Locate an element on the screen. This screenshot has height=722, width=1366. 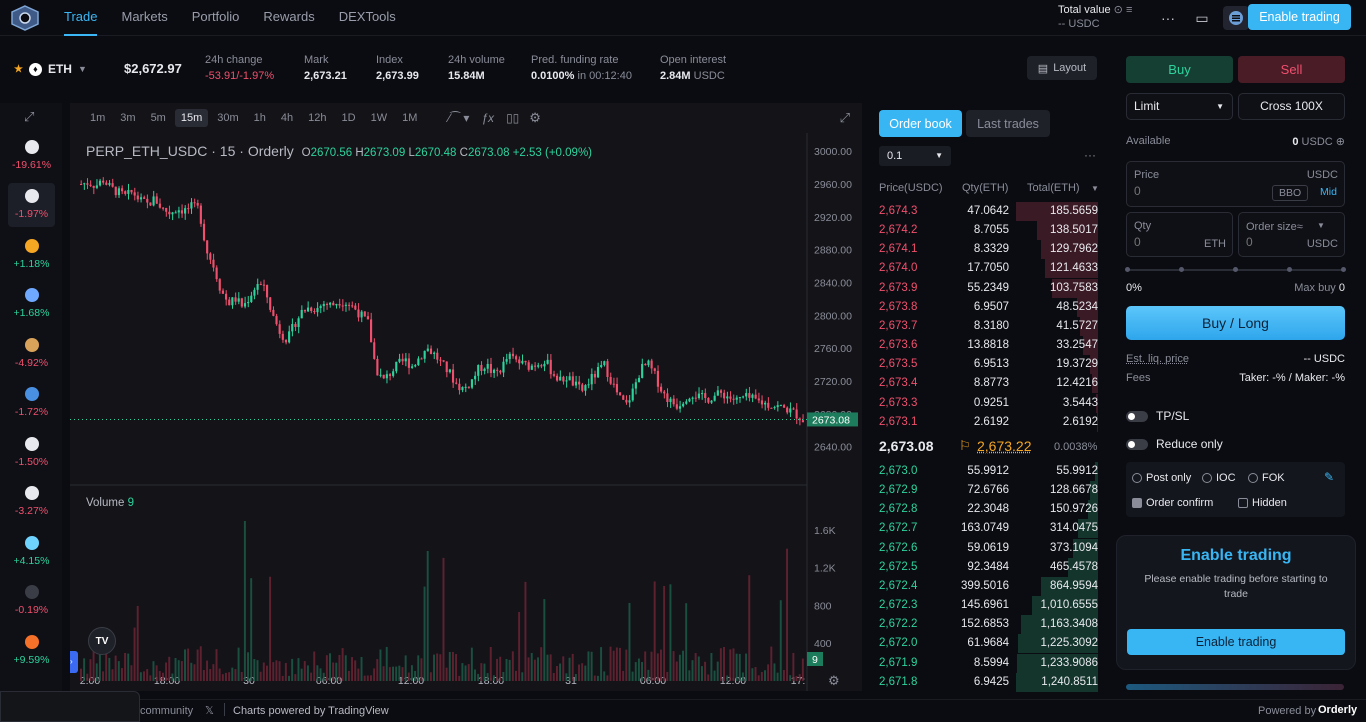
tab-last-trades: Last trades is located at coordinates (1008, 123).